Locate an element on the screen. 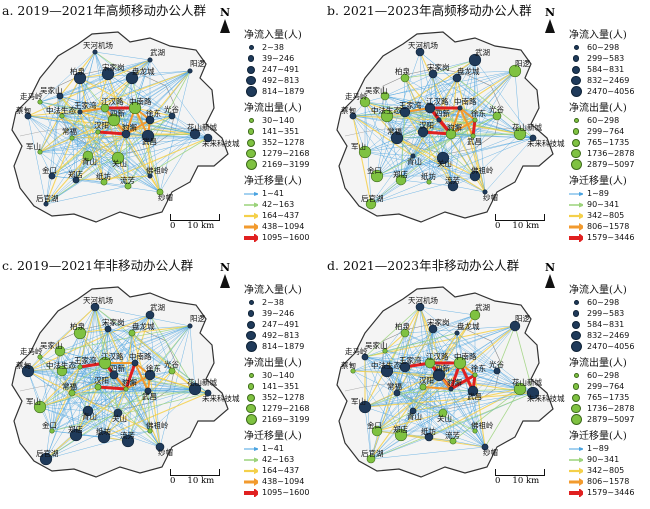 Image resolution: width=650 pixels, height=509 pixels. place-label: 青山 is located at coordinates (414, 161).